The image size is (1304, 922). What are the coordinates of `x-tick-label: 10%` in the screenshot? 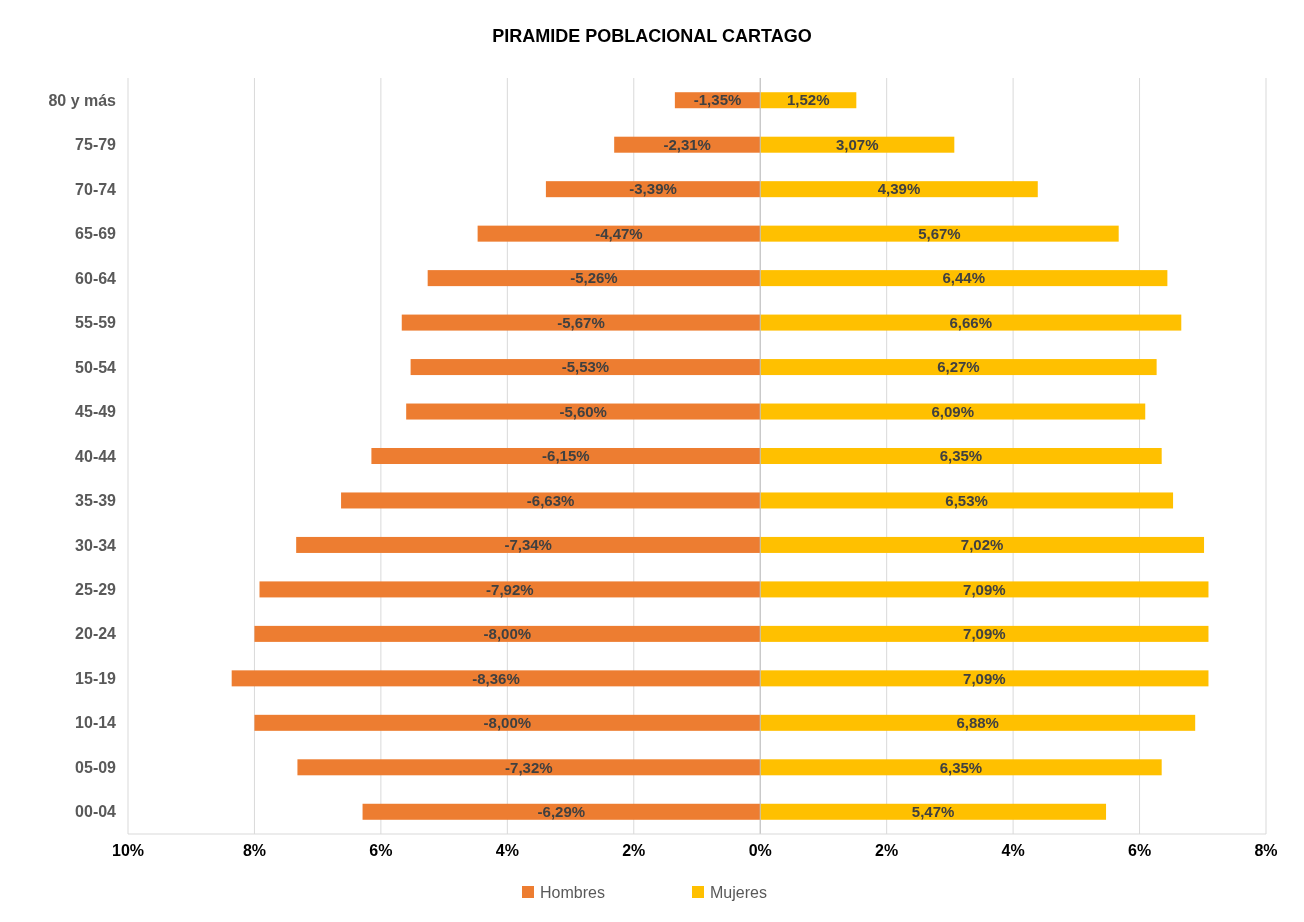 It's located at (128, 850).